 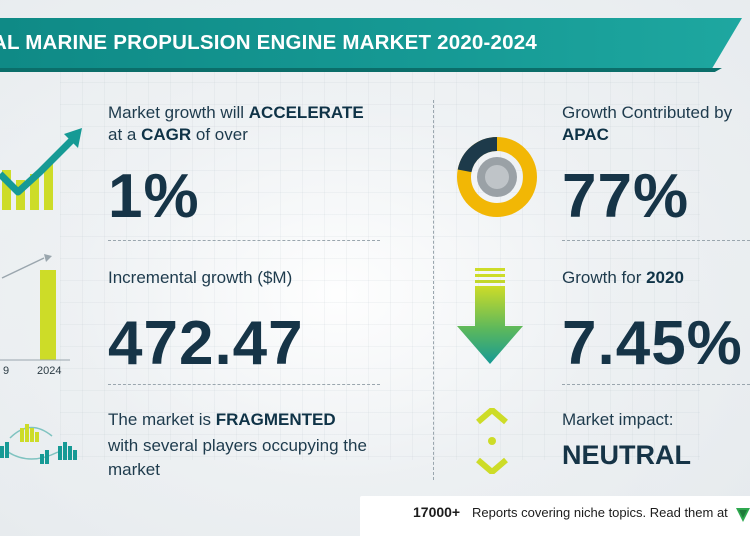 What do you see at coordinates (743, 515) in the screenshot?
I see `brand-logo-icon` at bounding box center [743, 515].